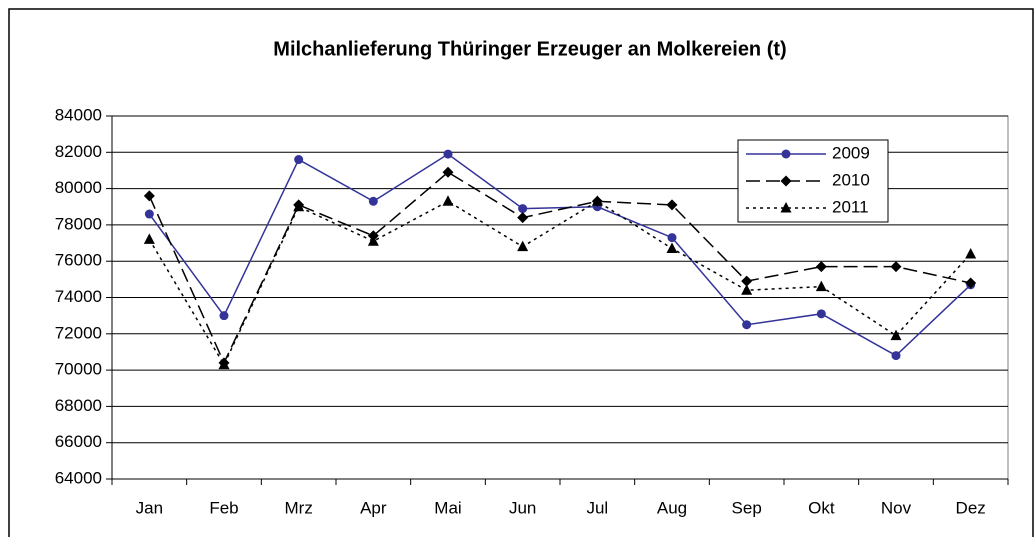  I want to click on x-tick-label: Sep, so click(747, 507).